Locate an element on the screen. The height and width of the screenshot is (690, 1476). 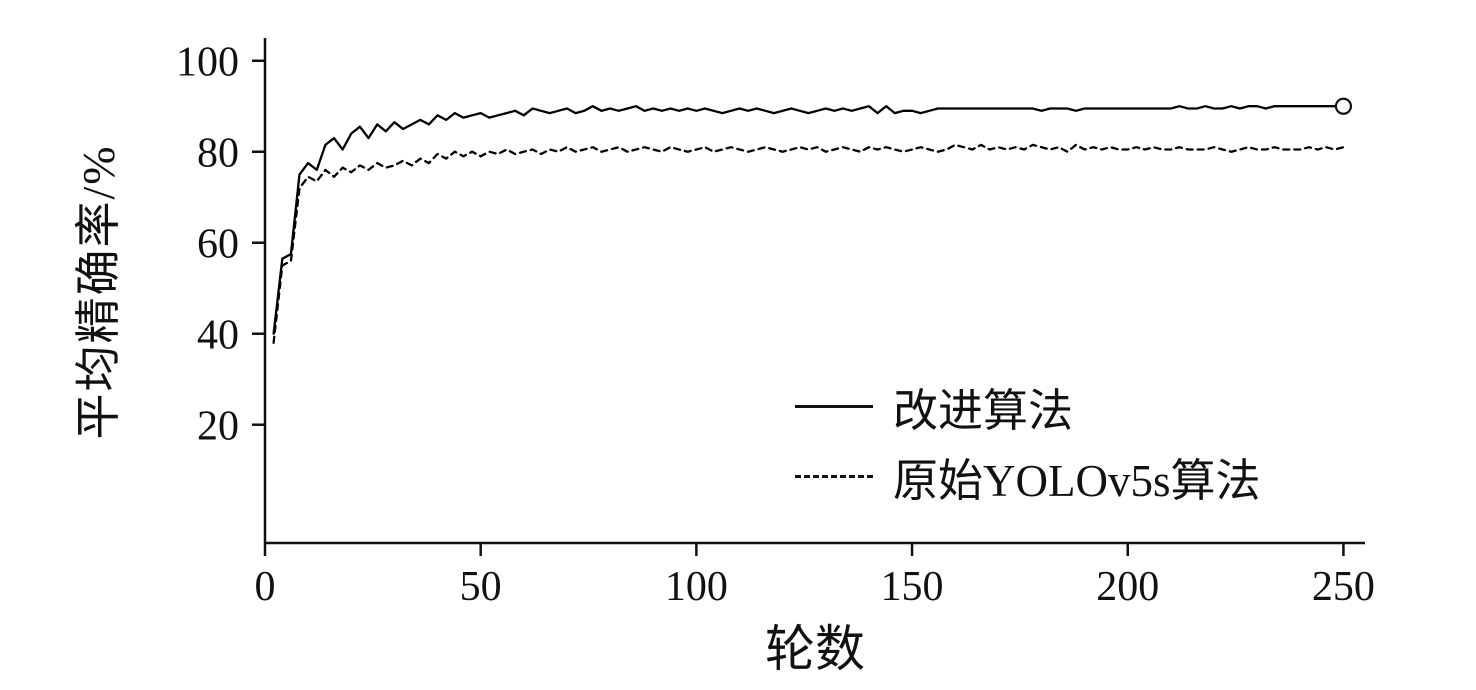
svg-text: 50 is located at coordinates (481, 587).